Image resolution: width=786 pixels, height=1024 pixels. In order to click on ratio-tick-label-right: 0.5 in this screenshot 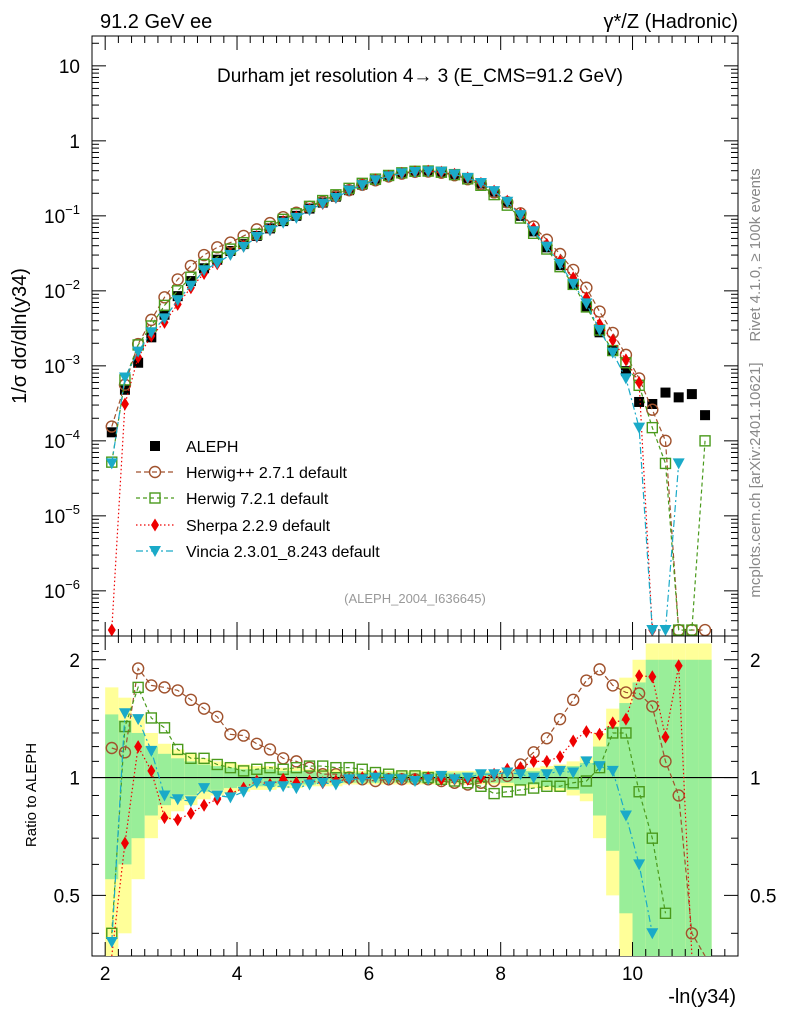, I will do `click(763, 896)`.